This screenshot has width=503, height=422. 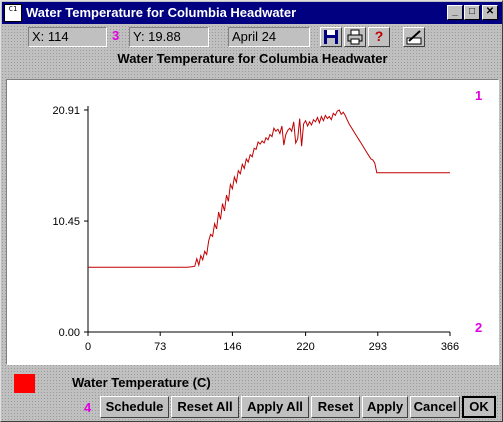 I want to click on reset-all-button: Reset All, so click(x=205, y=407).